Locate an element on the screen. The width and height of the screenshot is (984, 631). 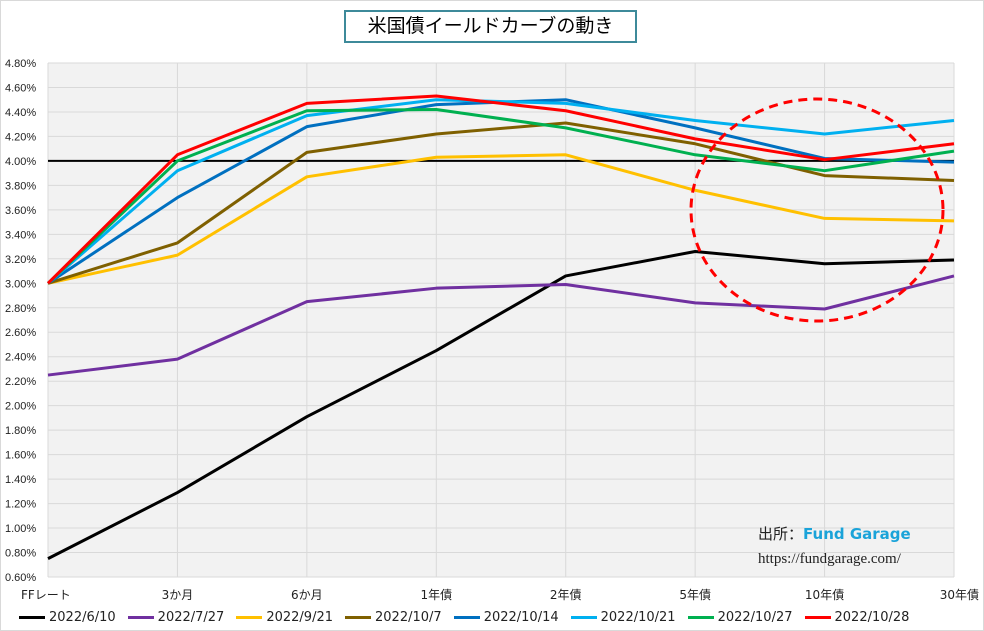
legend-label: 2022/6/10 is located at coordinates (82, 617).